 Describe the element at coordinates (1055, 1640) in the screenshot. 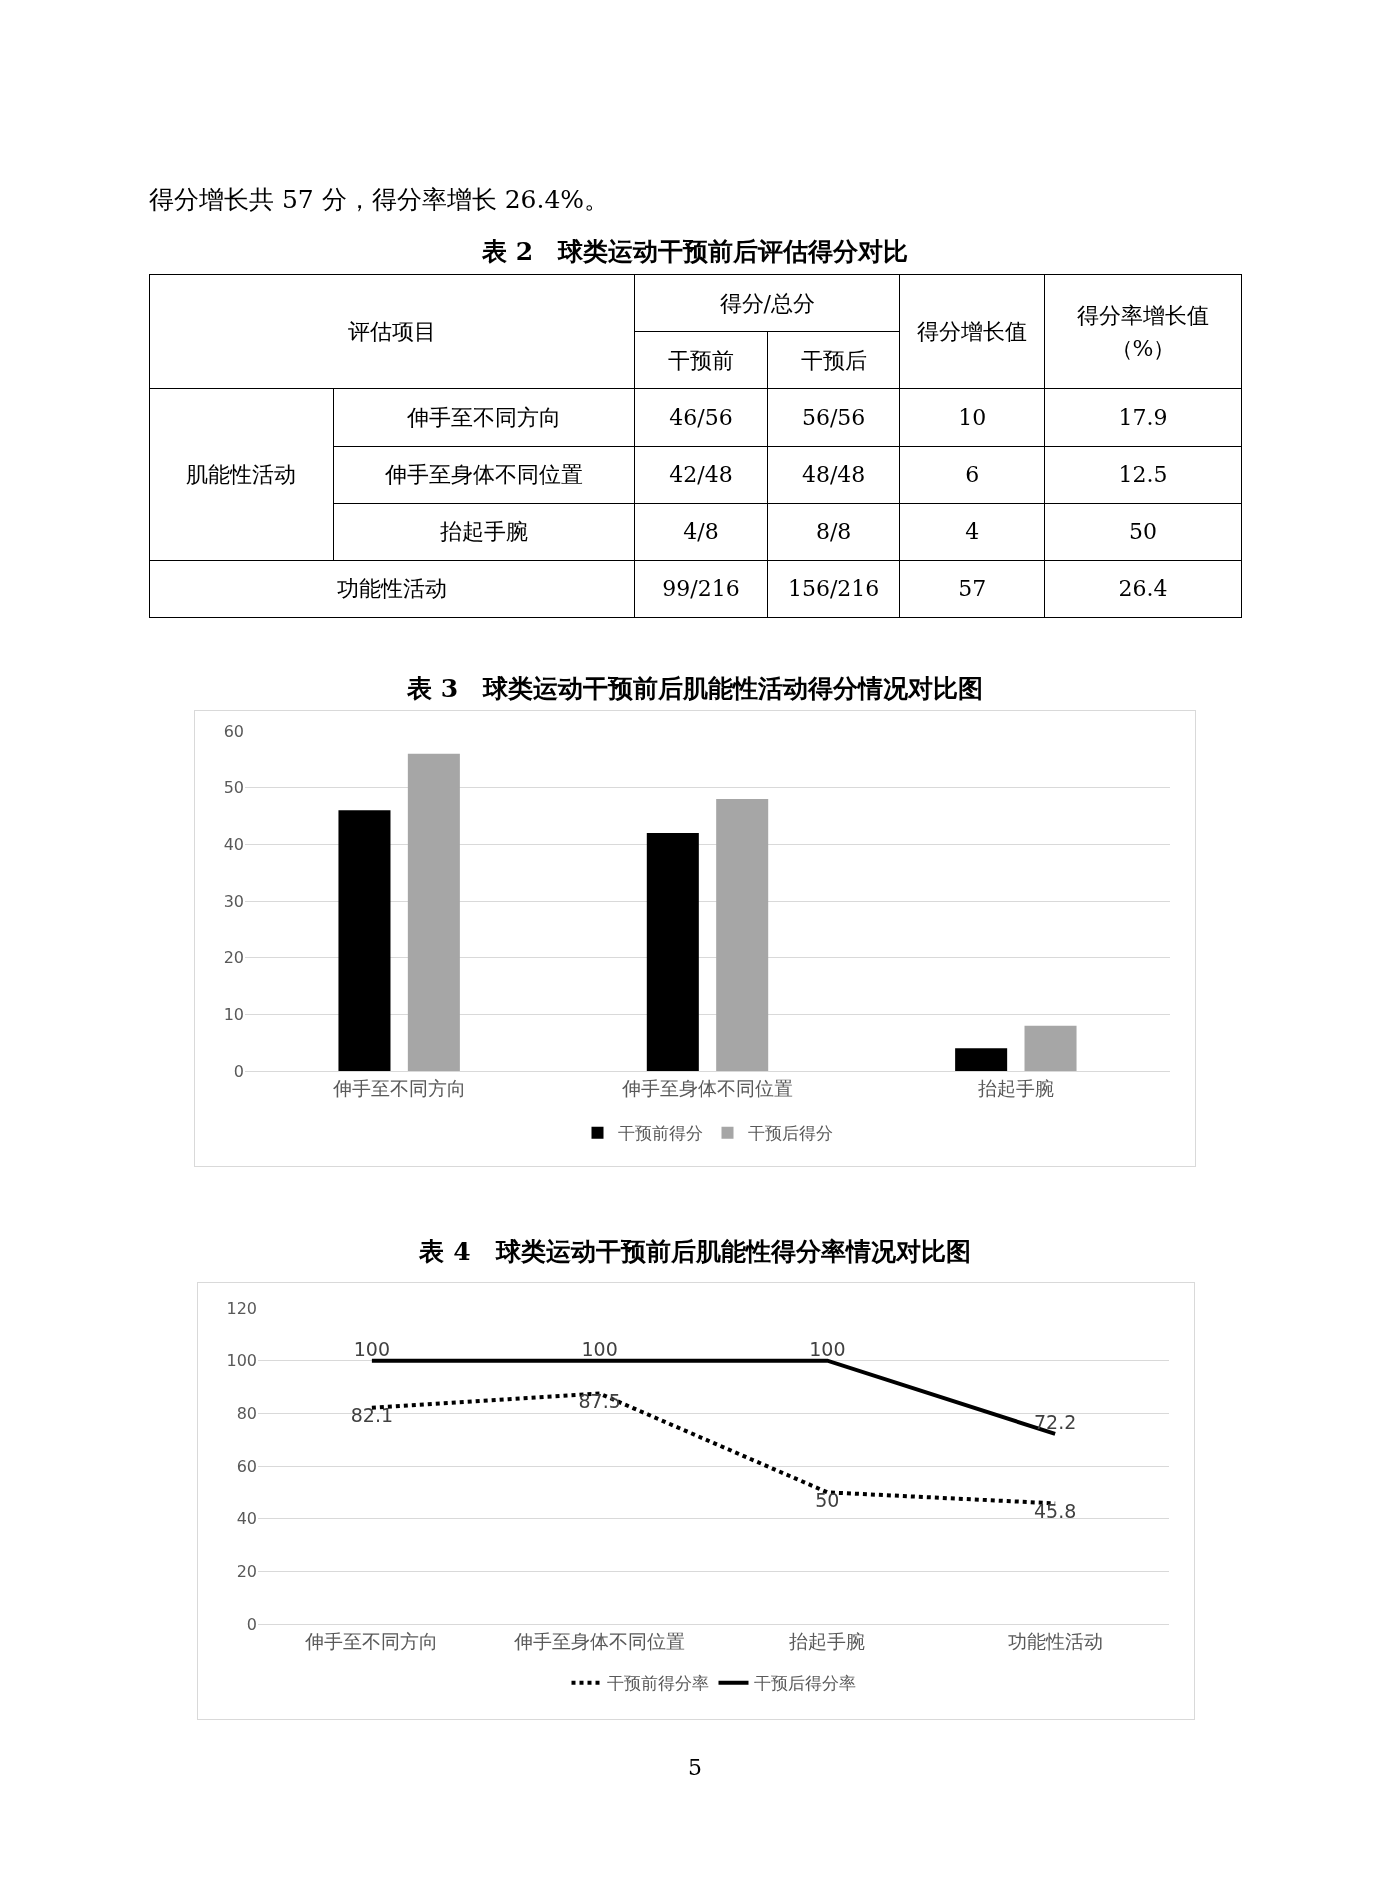

I see `x-tick-label: 功能性活动` at that location.